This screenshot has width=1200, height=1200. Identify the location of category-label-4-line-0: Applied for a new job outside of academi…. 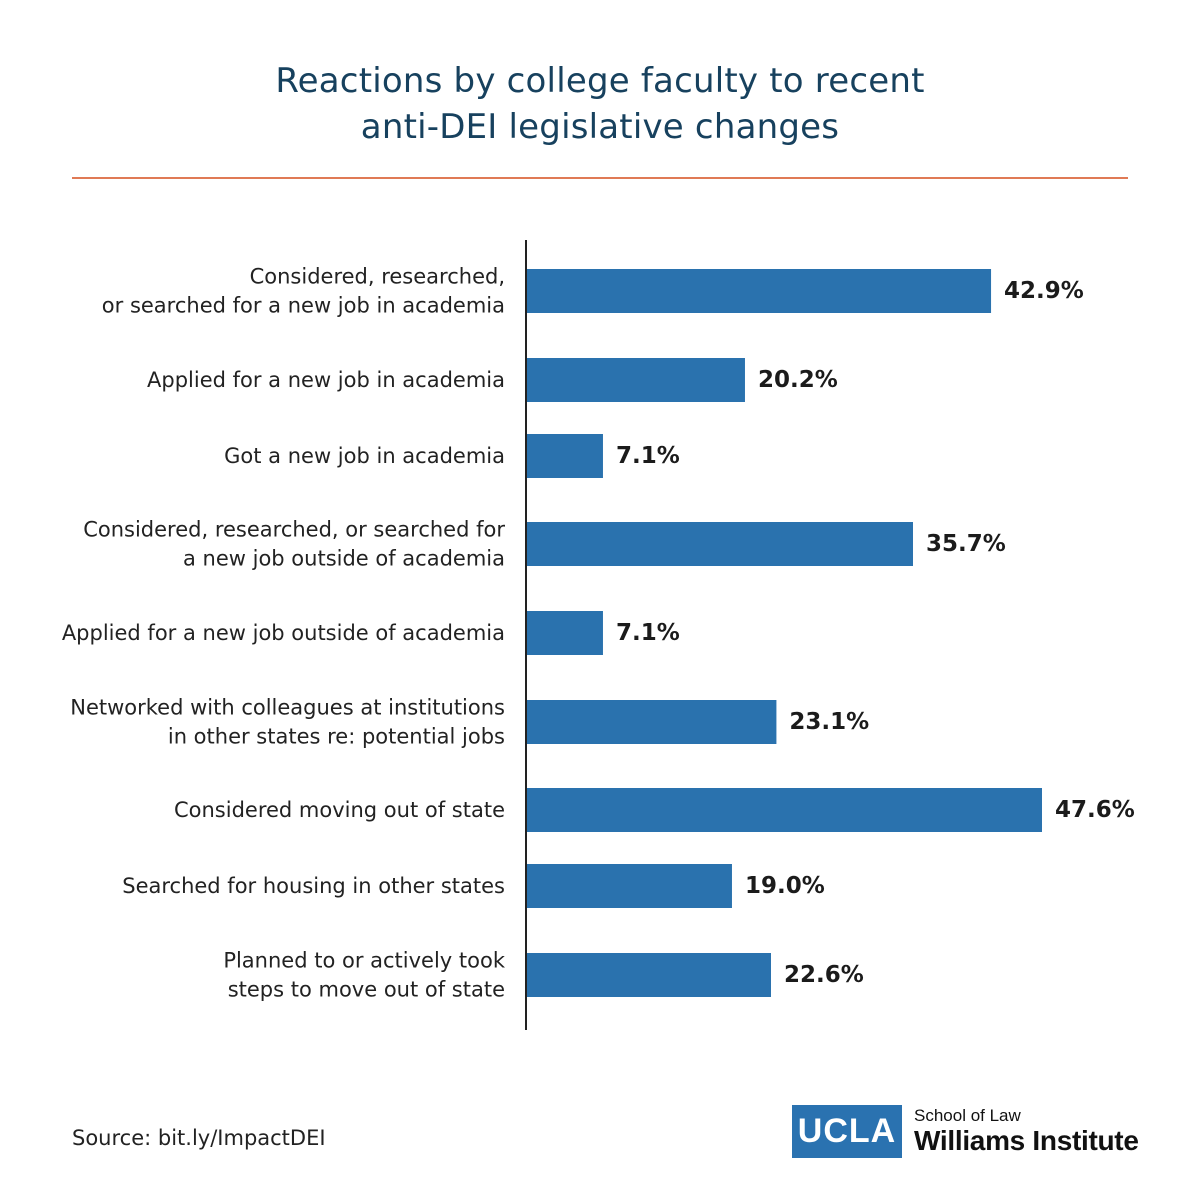
(283, 633).